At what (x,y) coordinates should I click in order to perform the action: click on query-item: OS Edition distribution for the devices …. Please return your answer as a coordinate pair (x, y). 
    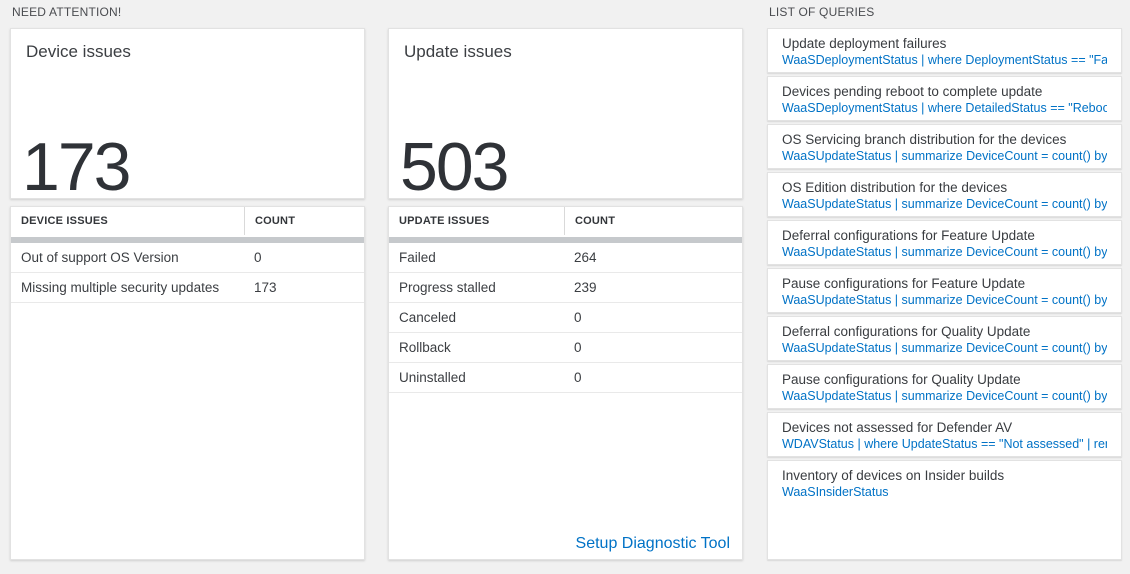
    Looking at the image, I should click on (944, 194).